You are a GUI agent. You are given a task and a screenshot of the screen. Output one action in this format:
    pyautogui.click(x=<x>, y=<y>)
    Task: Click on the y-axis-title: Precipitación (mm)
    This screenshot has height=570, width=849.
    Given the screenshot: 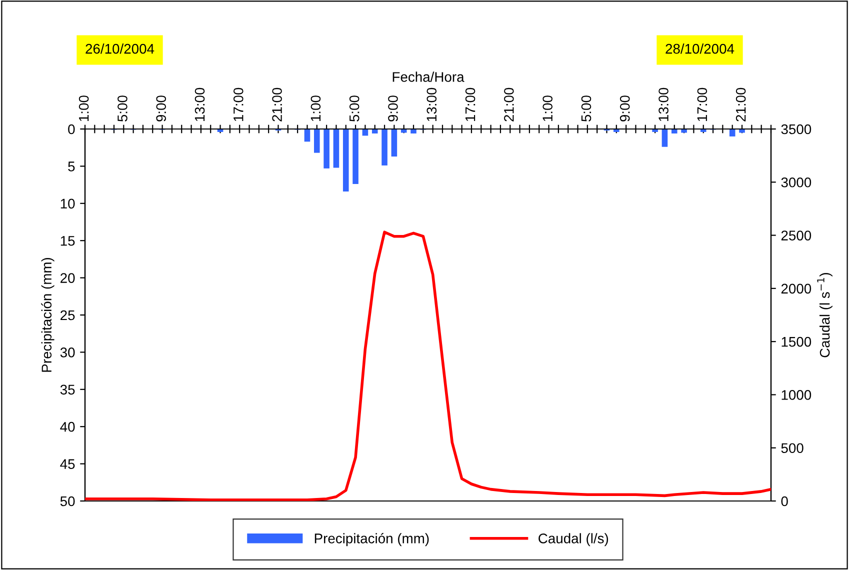 What is the action you would take?
    pyautogui.click(x=47, y=315)
    